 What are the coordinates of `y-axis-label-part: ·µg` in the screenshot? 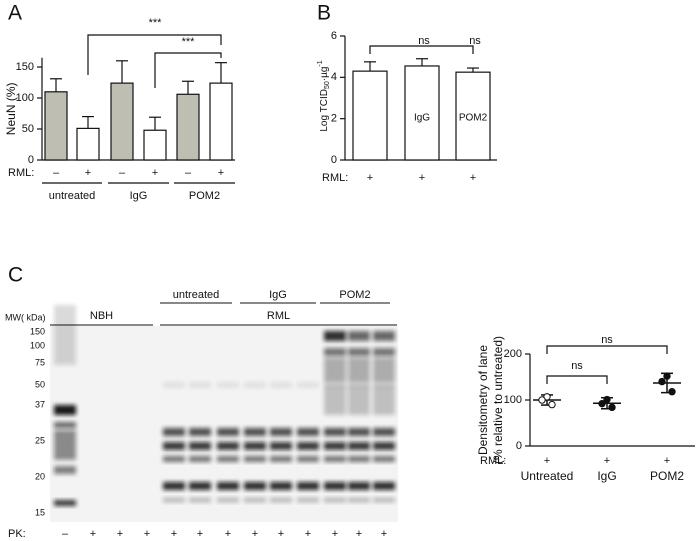 It's located at (324, 74).